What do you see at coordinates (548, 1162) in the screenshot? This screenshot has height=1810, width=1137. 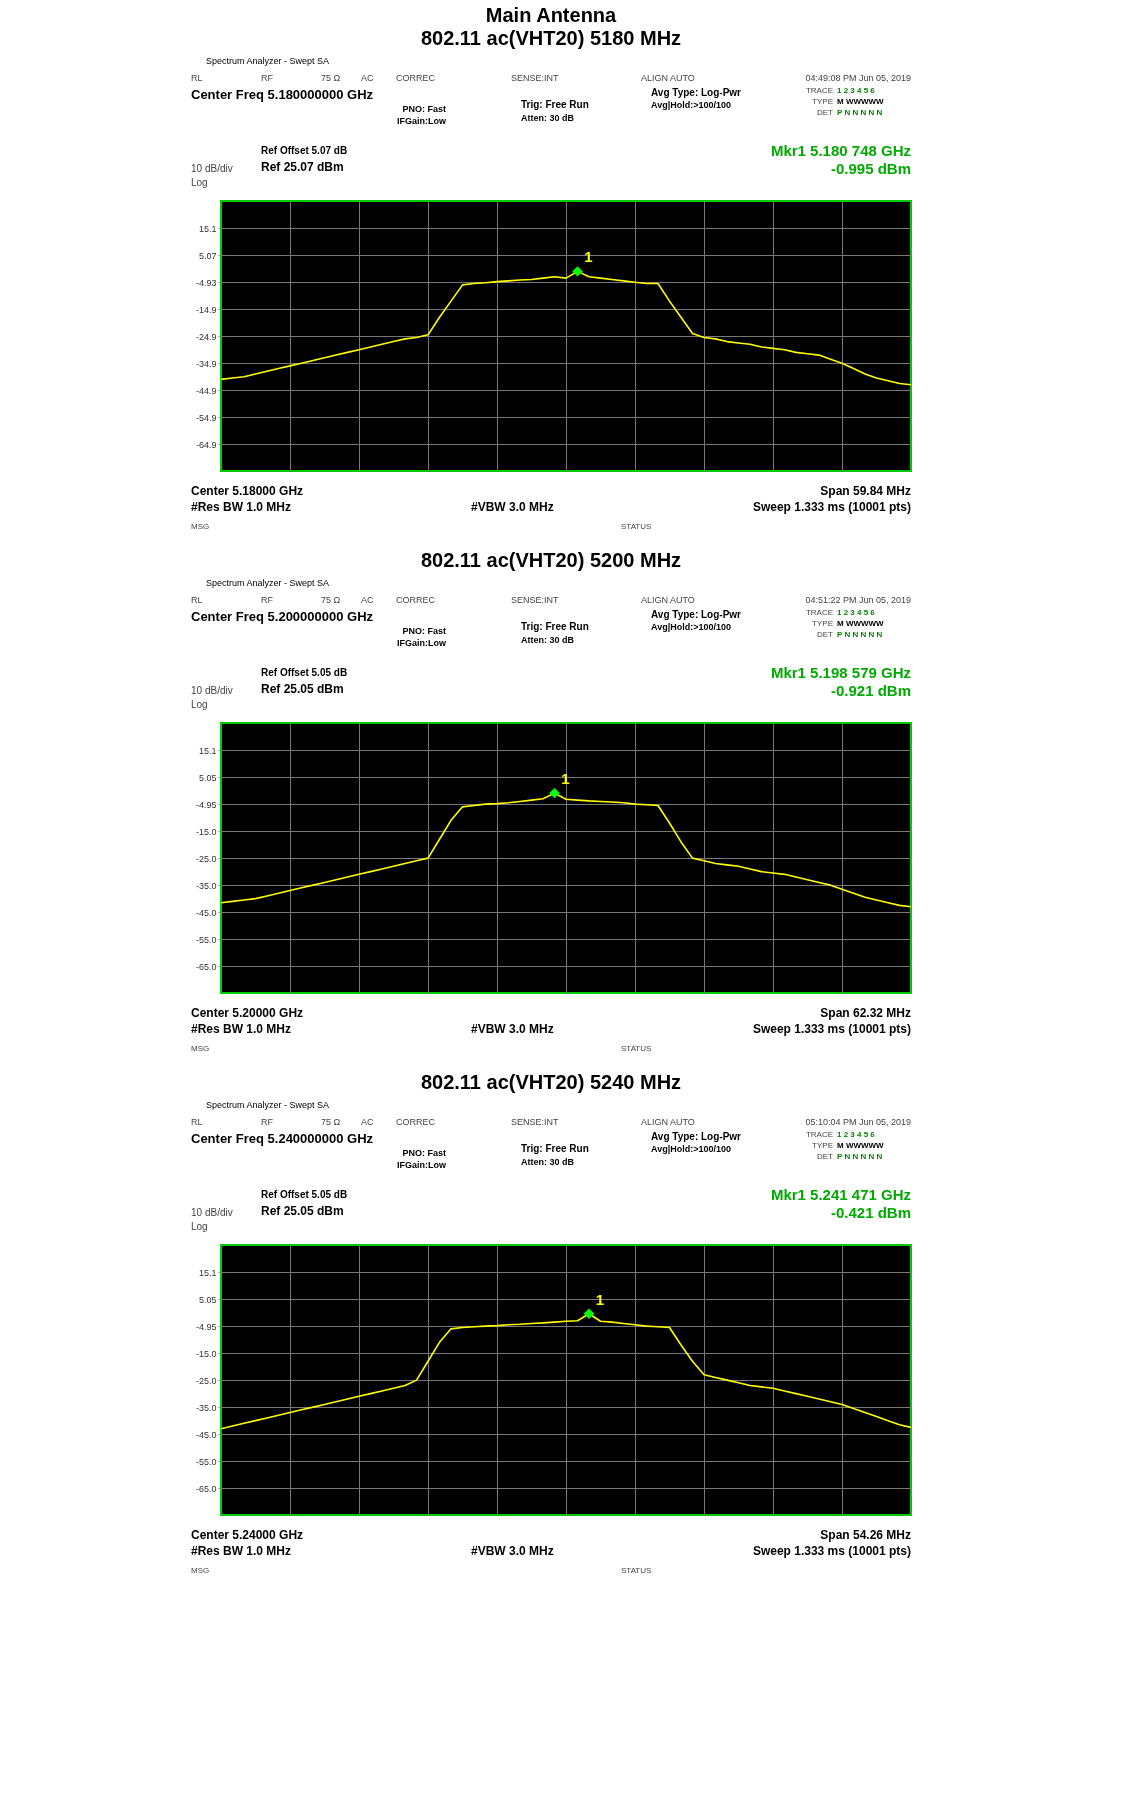 I see `text: Atten: 30 dB` at bounding box center [548, 1162].